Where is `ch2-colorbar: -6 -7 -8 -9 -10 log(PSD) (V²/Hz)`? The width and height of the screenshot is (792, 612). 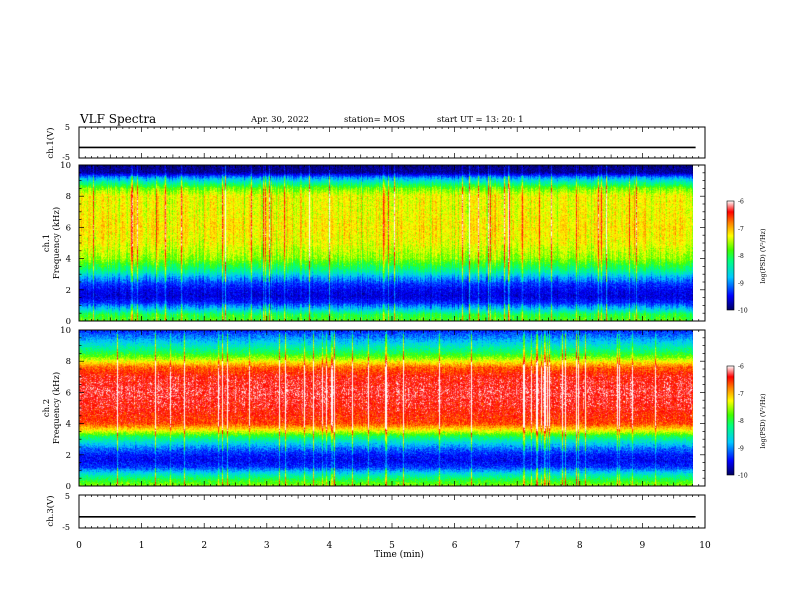 ch2-colorbar: -6 -7 -8 -9 -10 log(PSD) (V²/Hz) is located at coordinates (746, 422).